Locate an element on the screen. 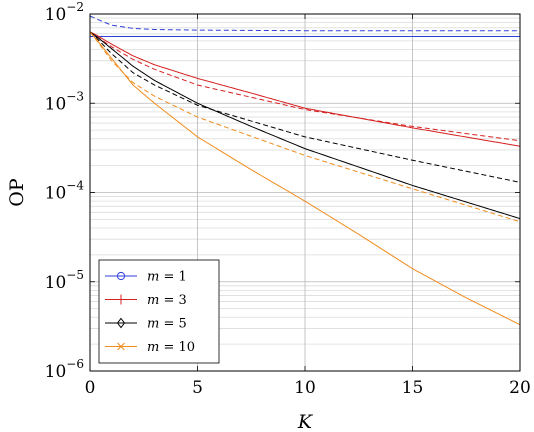  legend-label: m = 10 is located at coordinates (171, 347).